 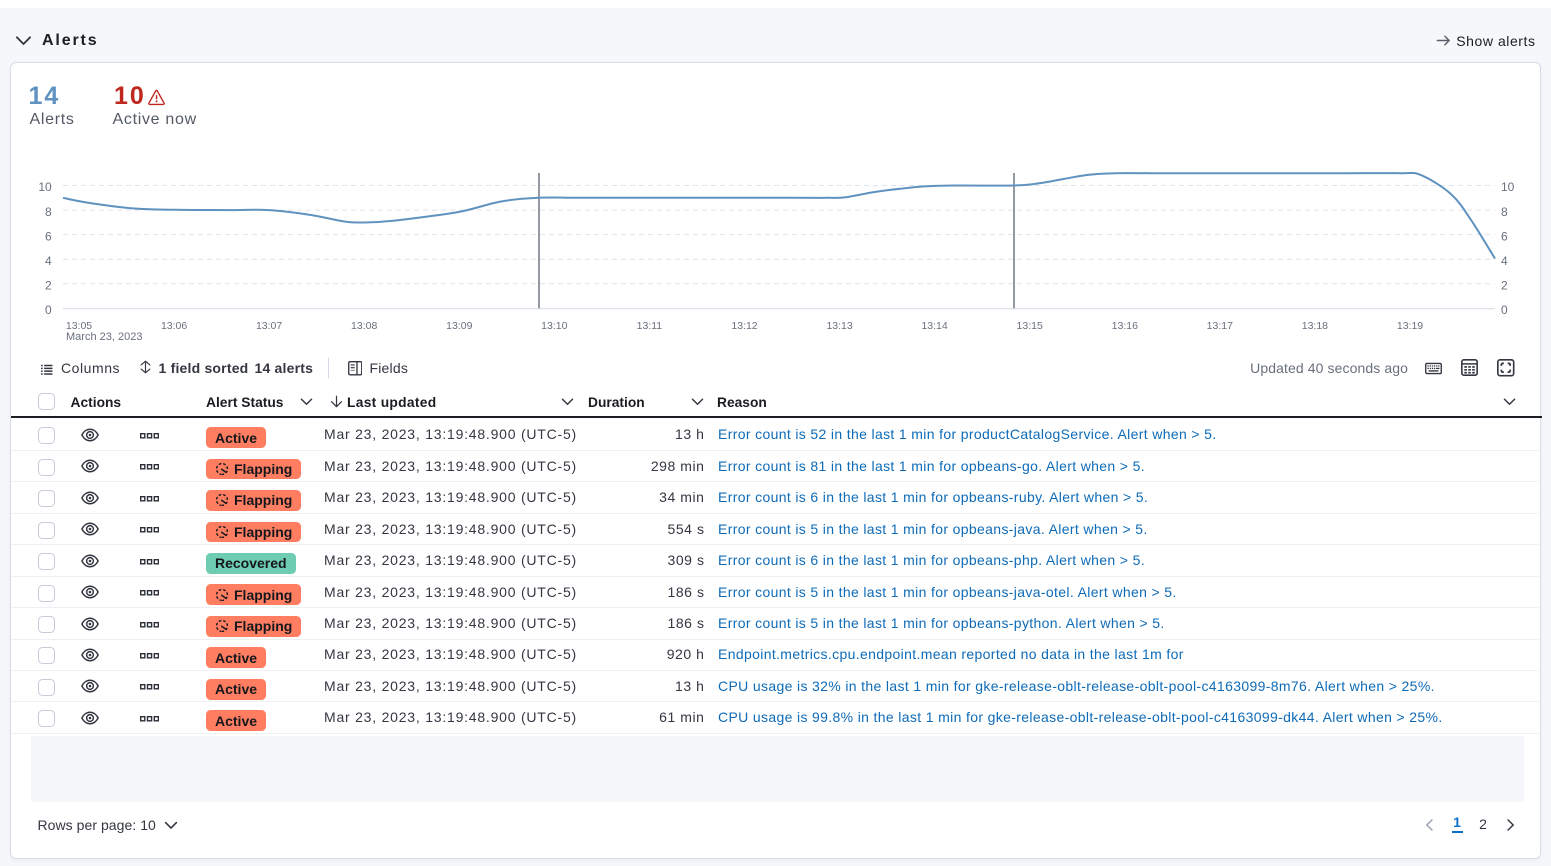 I want to click on svg-text: 13:16, so click(x=1125, y=326).